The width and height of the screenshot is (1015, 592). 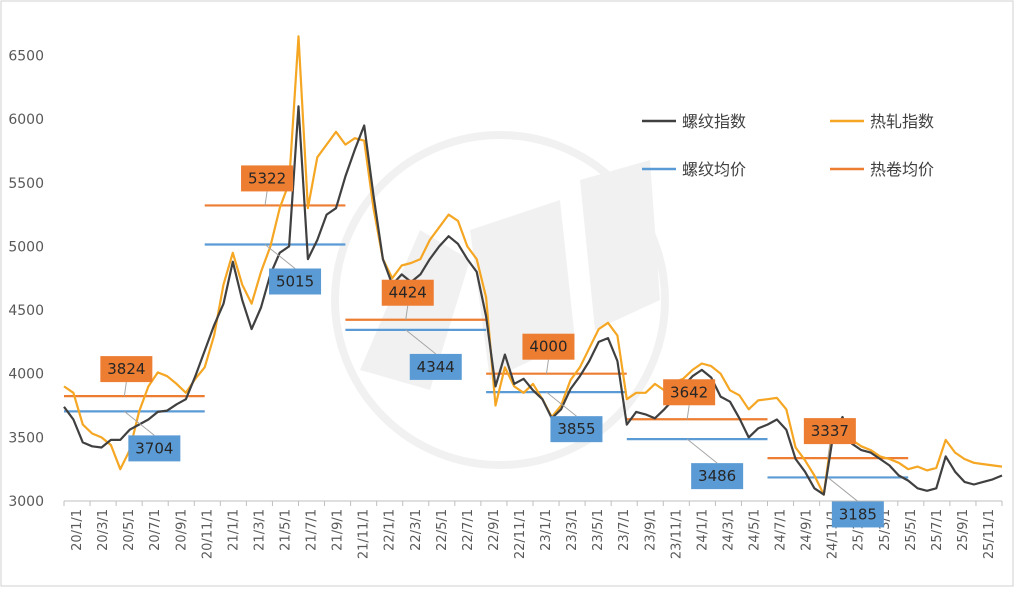 What do you see at coordinates (338, 530) in the screenshot?
I see `x-tick-label: 21/9/1` at bounding box center [338, 530].